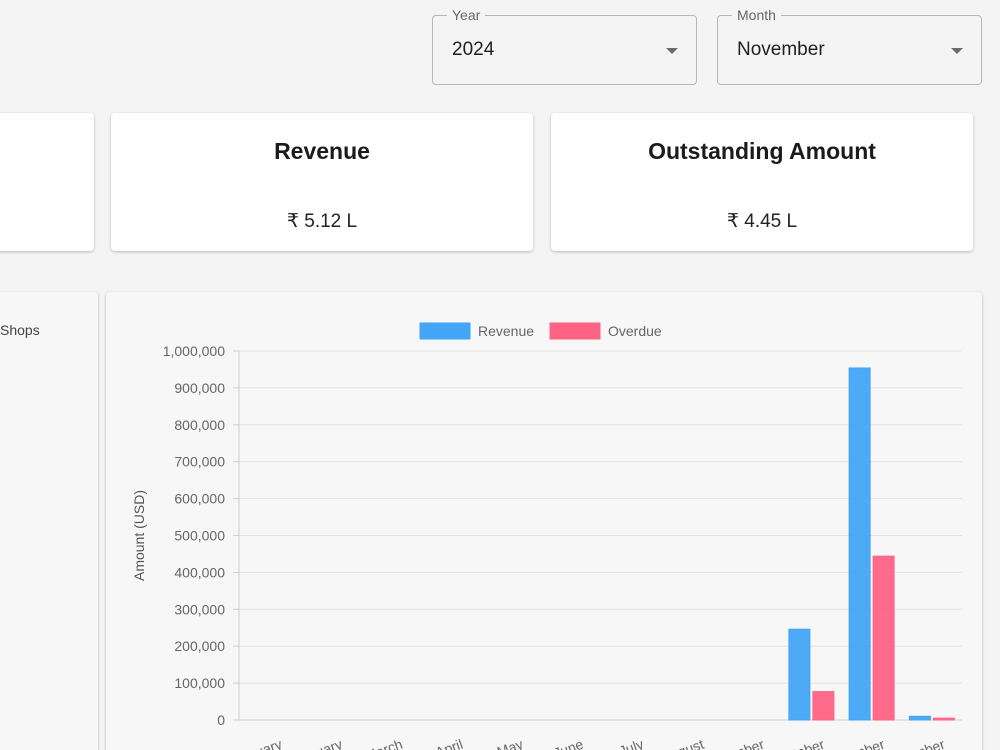 The image size is (1000, 750). Describe the element at coordinates (466, 15) in the screenshot. I see `year-select-label: Year` at that location.